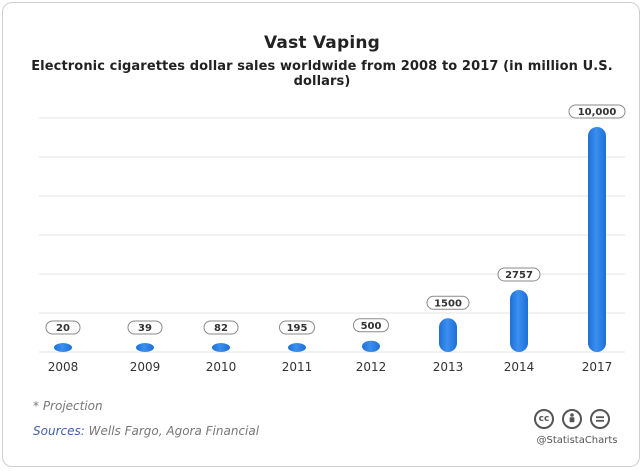  I want to click on x-tick-label: 2017, so click(597, 367).